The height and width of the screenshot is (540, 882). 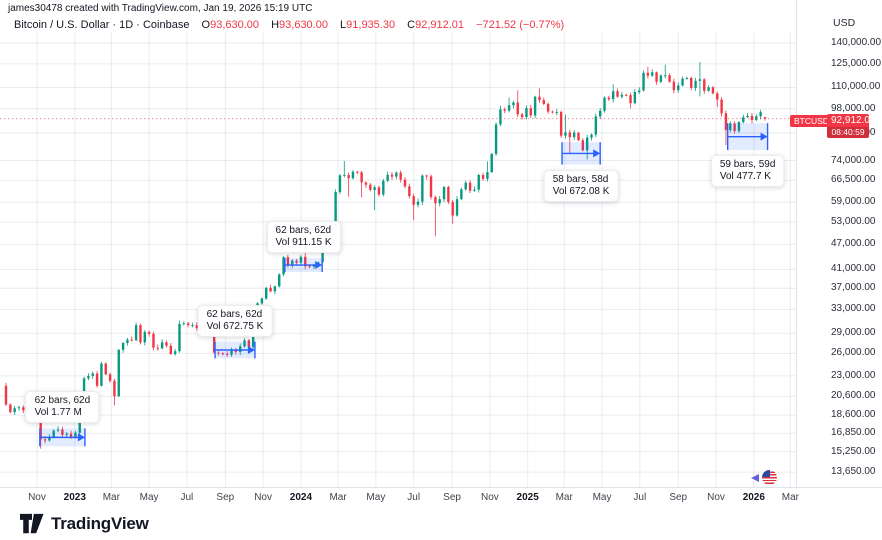 What do you see at coordinates (853, 333) in the screenshot?
I see `price-tick-label: 29,000.00` at bounding box center [853, 333].